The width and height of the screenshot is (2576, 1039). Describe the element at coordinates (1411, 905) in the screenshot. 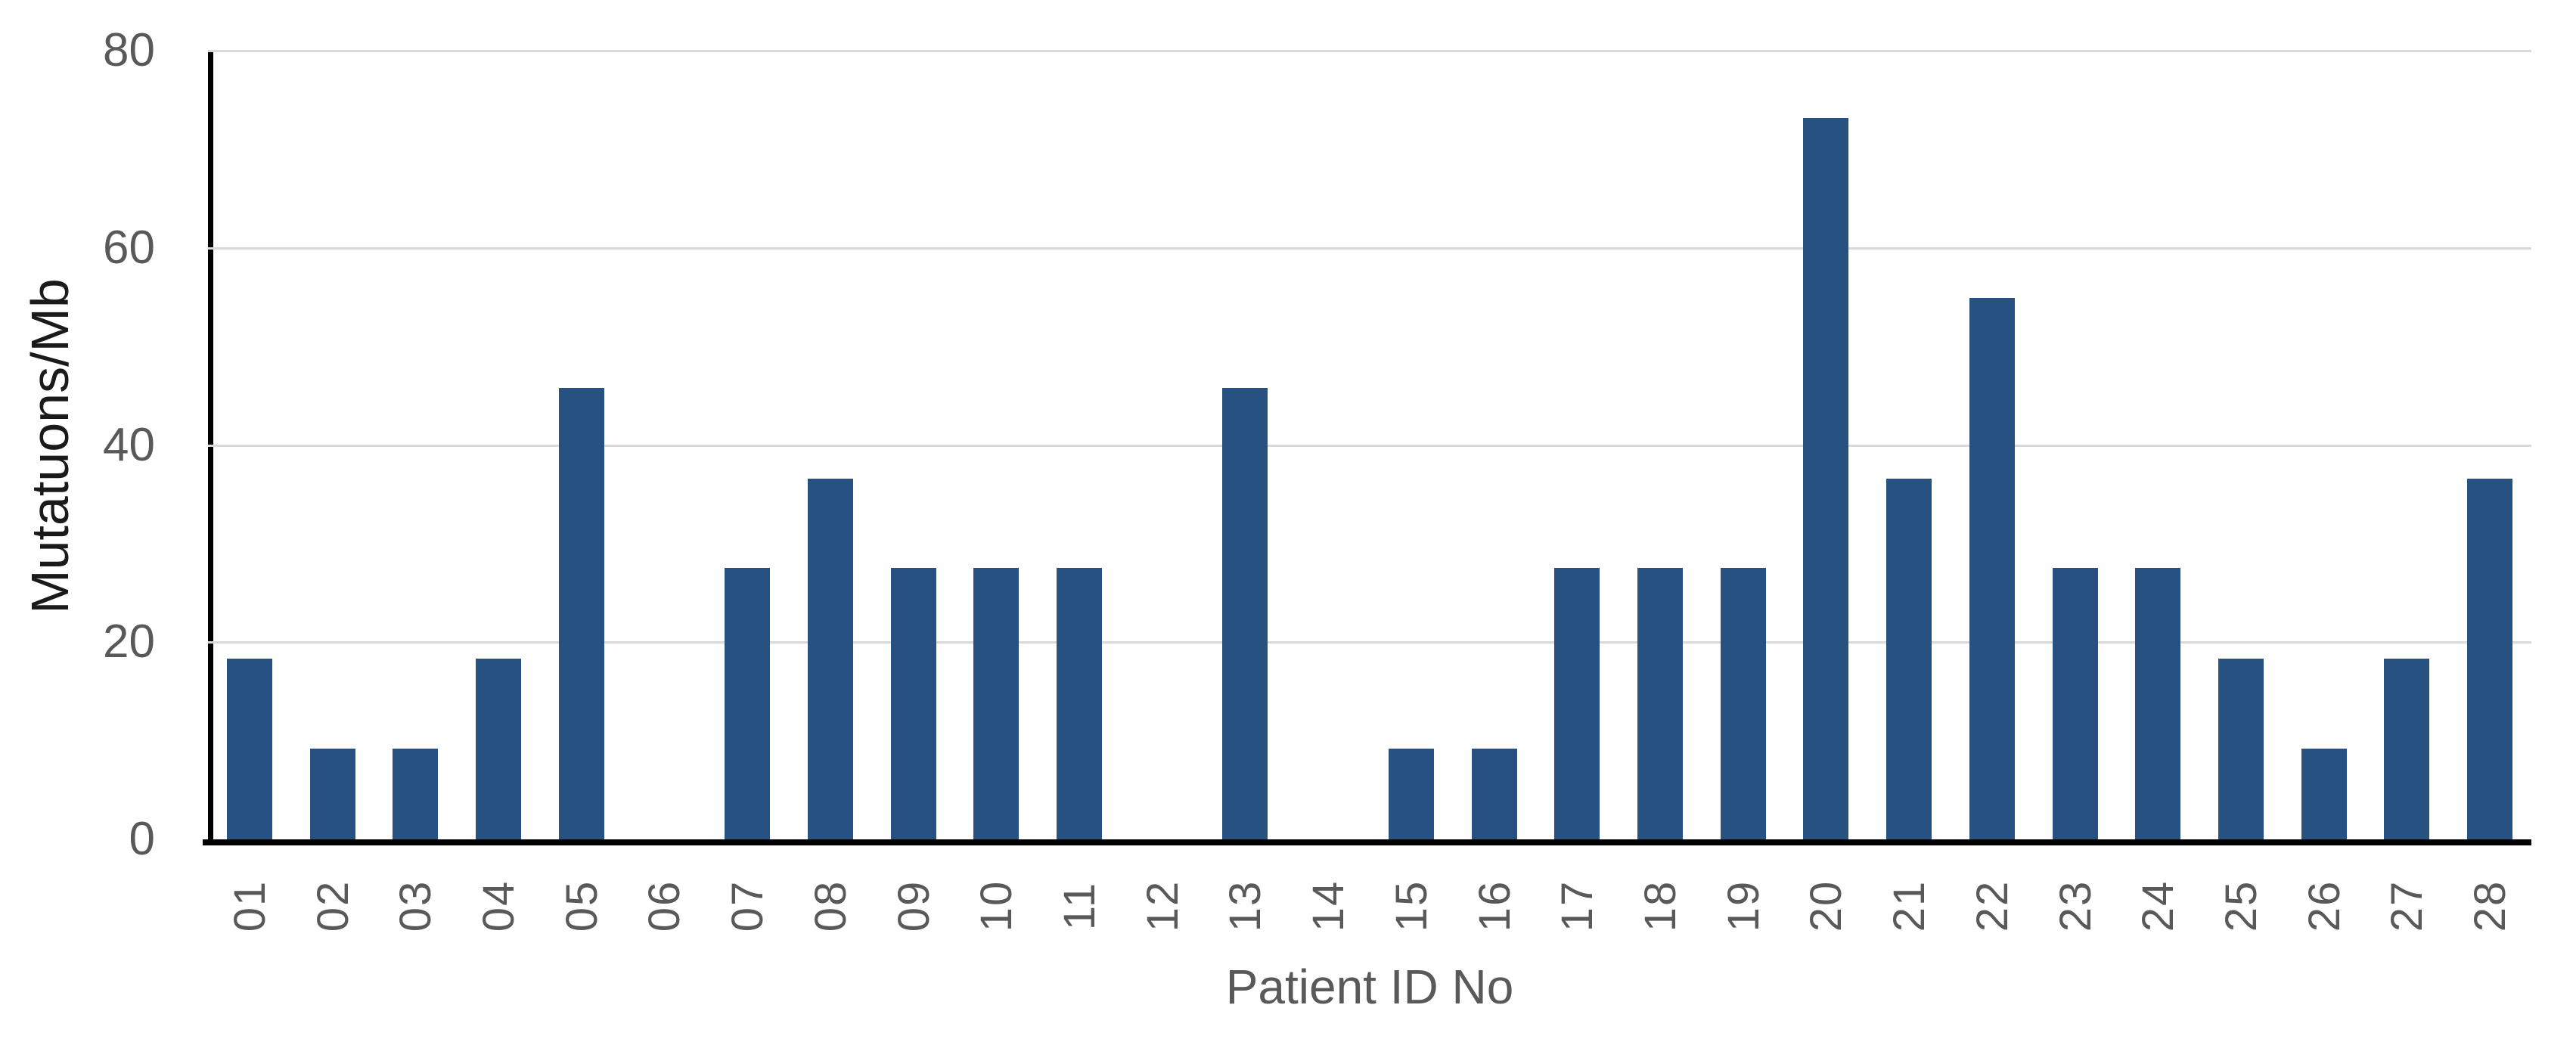

I see `x-axis-tick-label: 15` at that location.